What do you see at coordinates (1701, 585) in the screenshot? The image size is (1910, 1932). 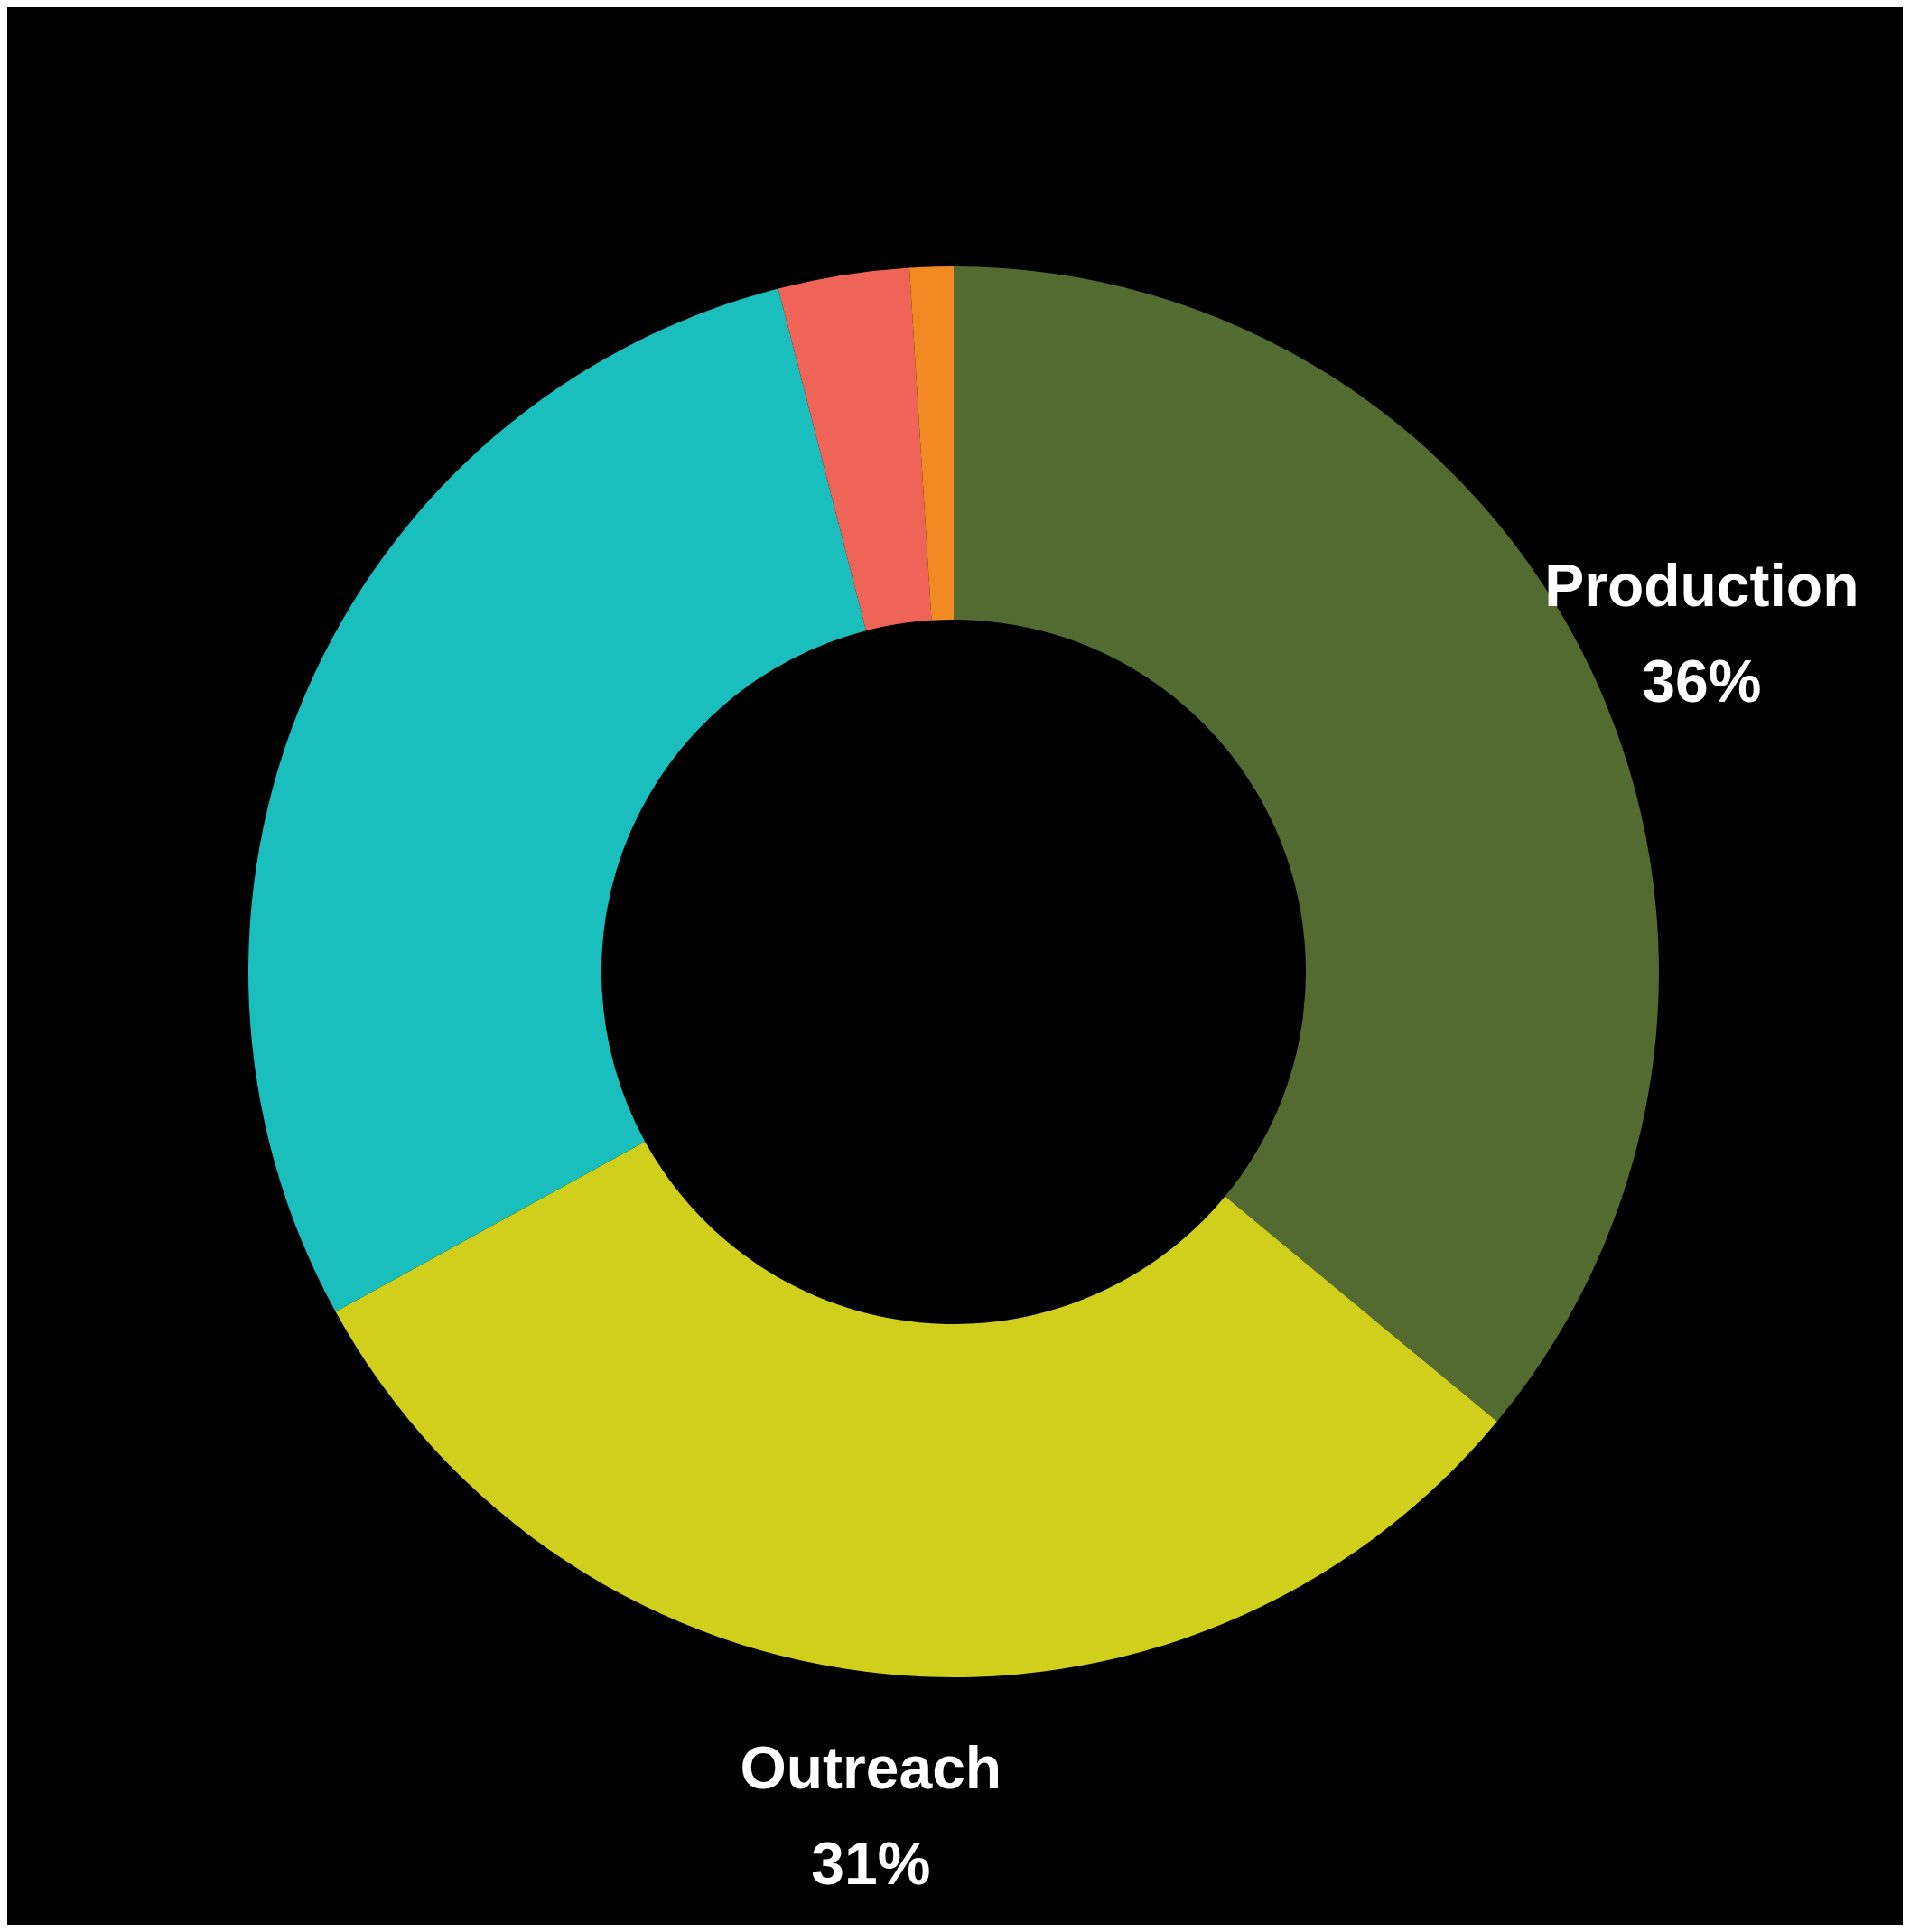 I see `slice-label: Production` at bounding box center [1701, 585].